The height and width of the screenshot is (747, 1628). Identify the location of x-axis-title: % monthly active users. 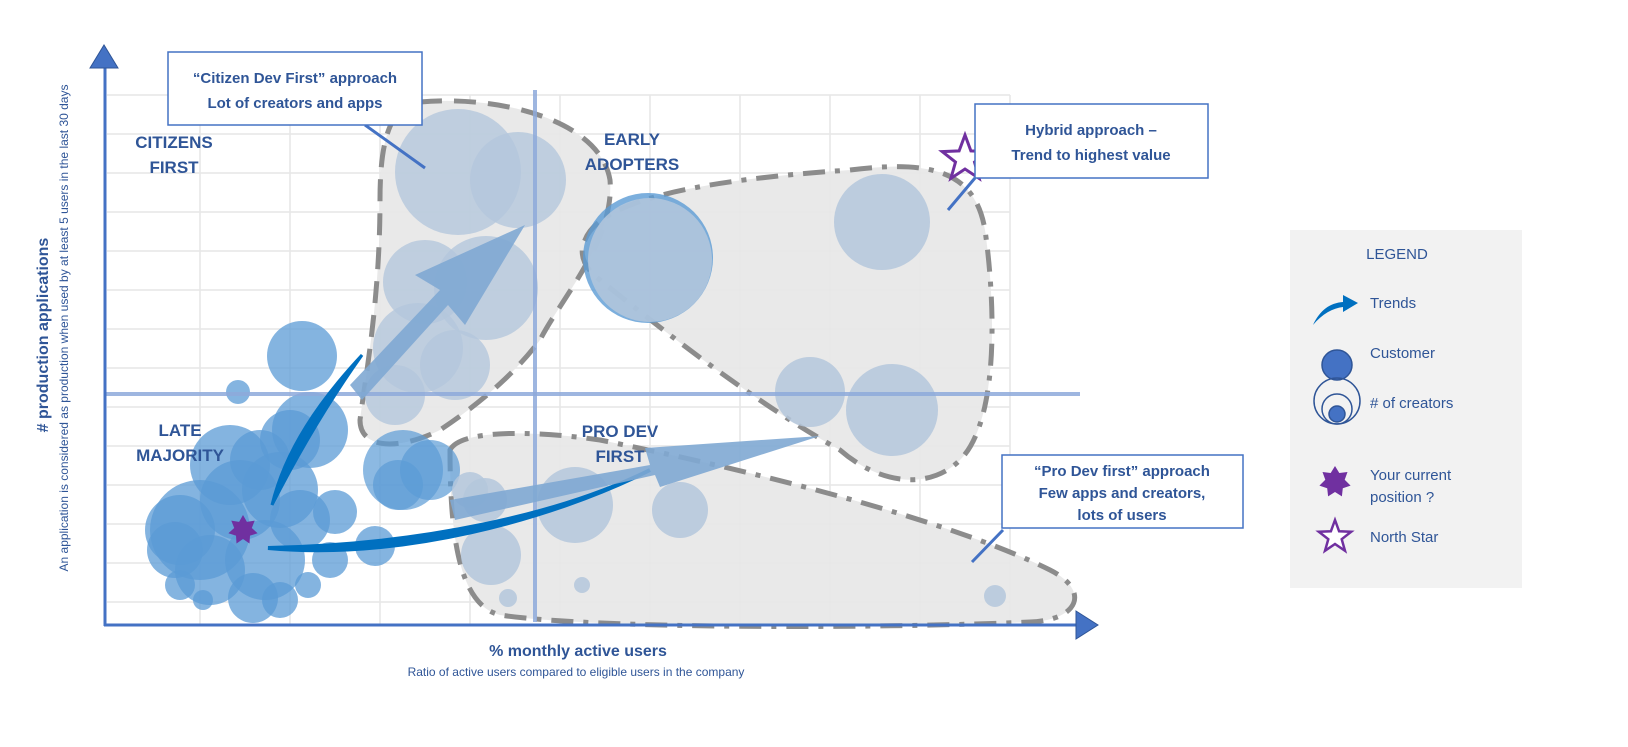
(578, 651).